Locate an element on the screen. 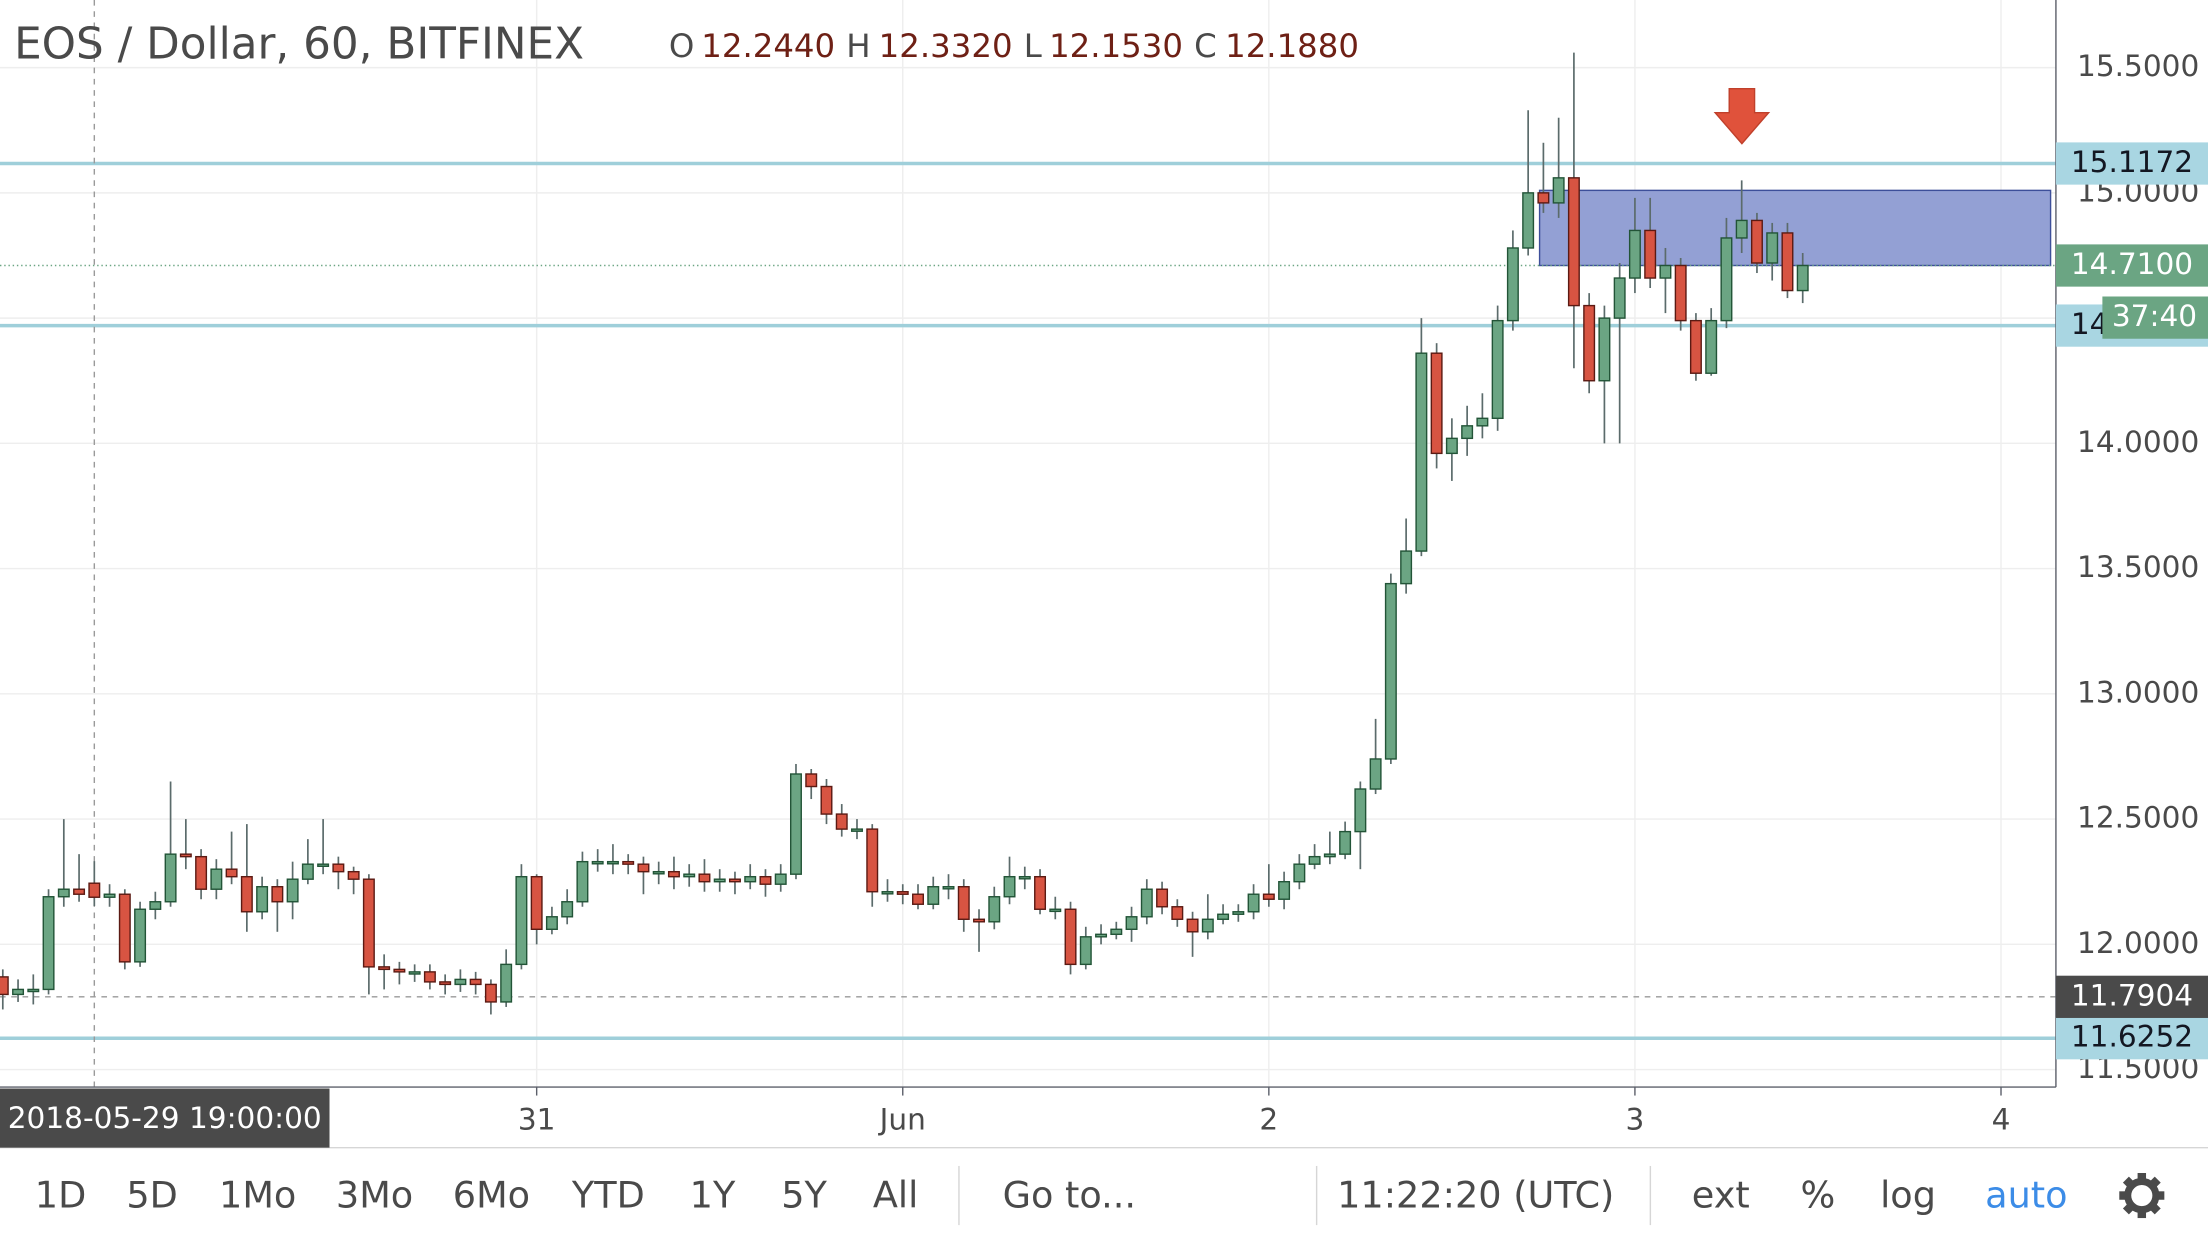 The height and width of the screenshot is (1242, 2208). range-button: 5Y is located at coordinates (804, 1194).